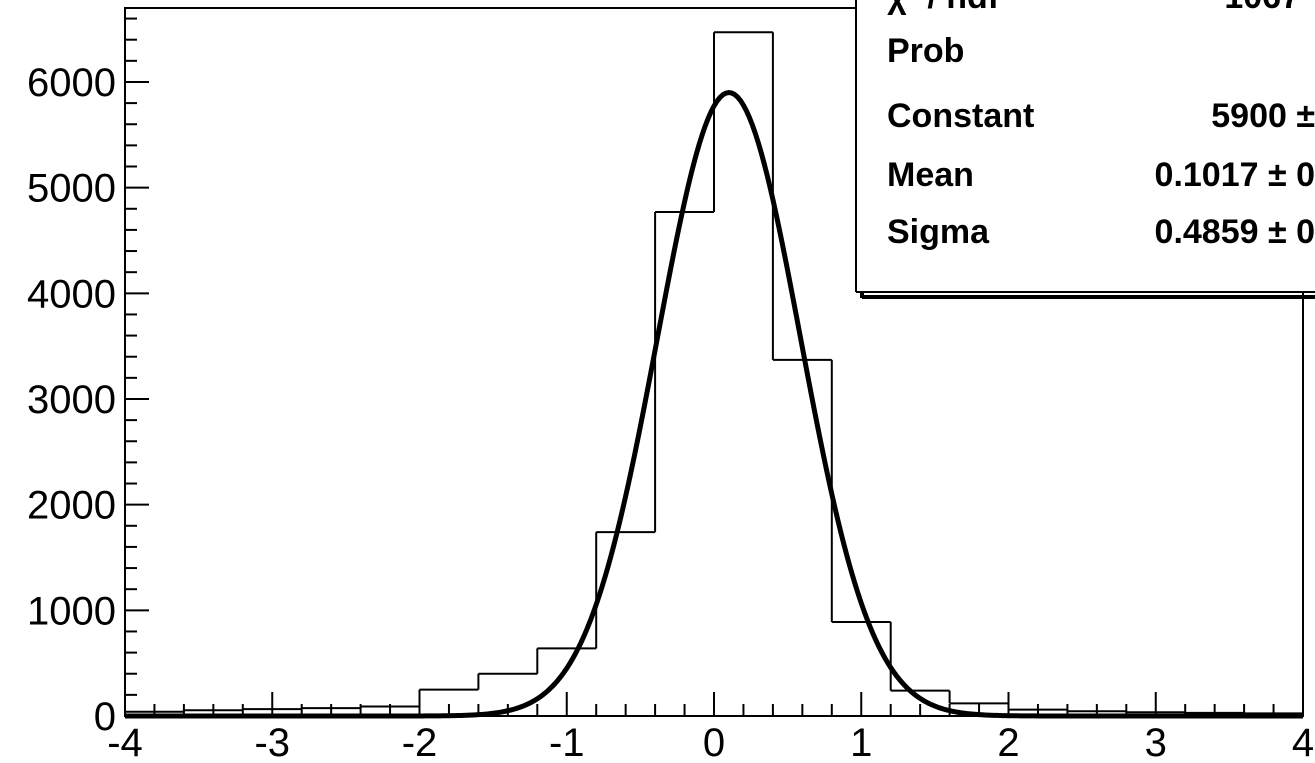 The image size is (1315, 763). Describe the element at coordinates (71, 506) in the screenshot. I see `y-tick-label: 2000` at that location.